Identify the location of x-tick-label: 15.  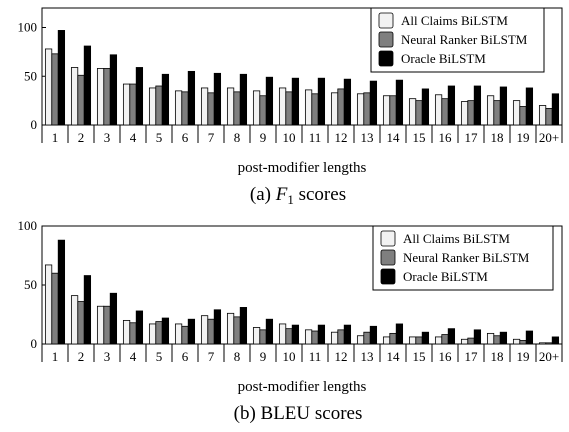
(419, 356).